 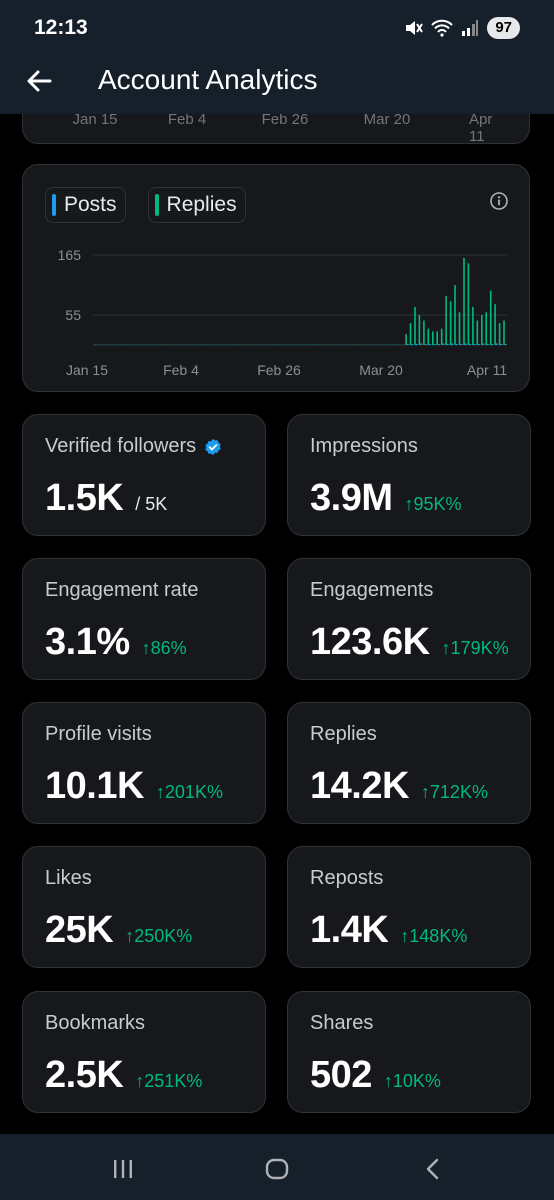 I want to click on stat-change-value: 86%, so click(x=168, y=648).